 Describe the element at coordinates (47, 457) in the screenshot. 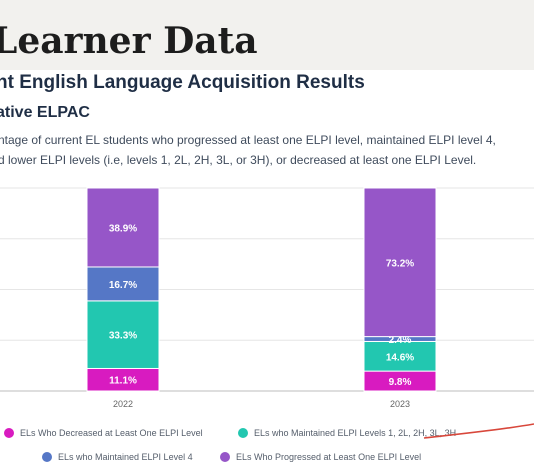

I see `legend-dot-maintained-level4` at that location.